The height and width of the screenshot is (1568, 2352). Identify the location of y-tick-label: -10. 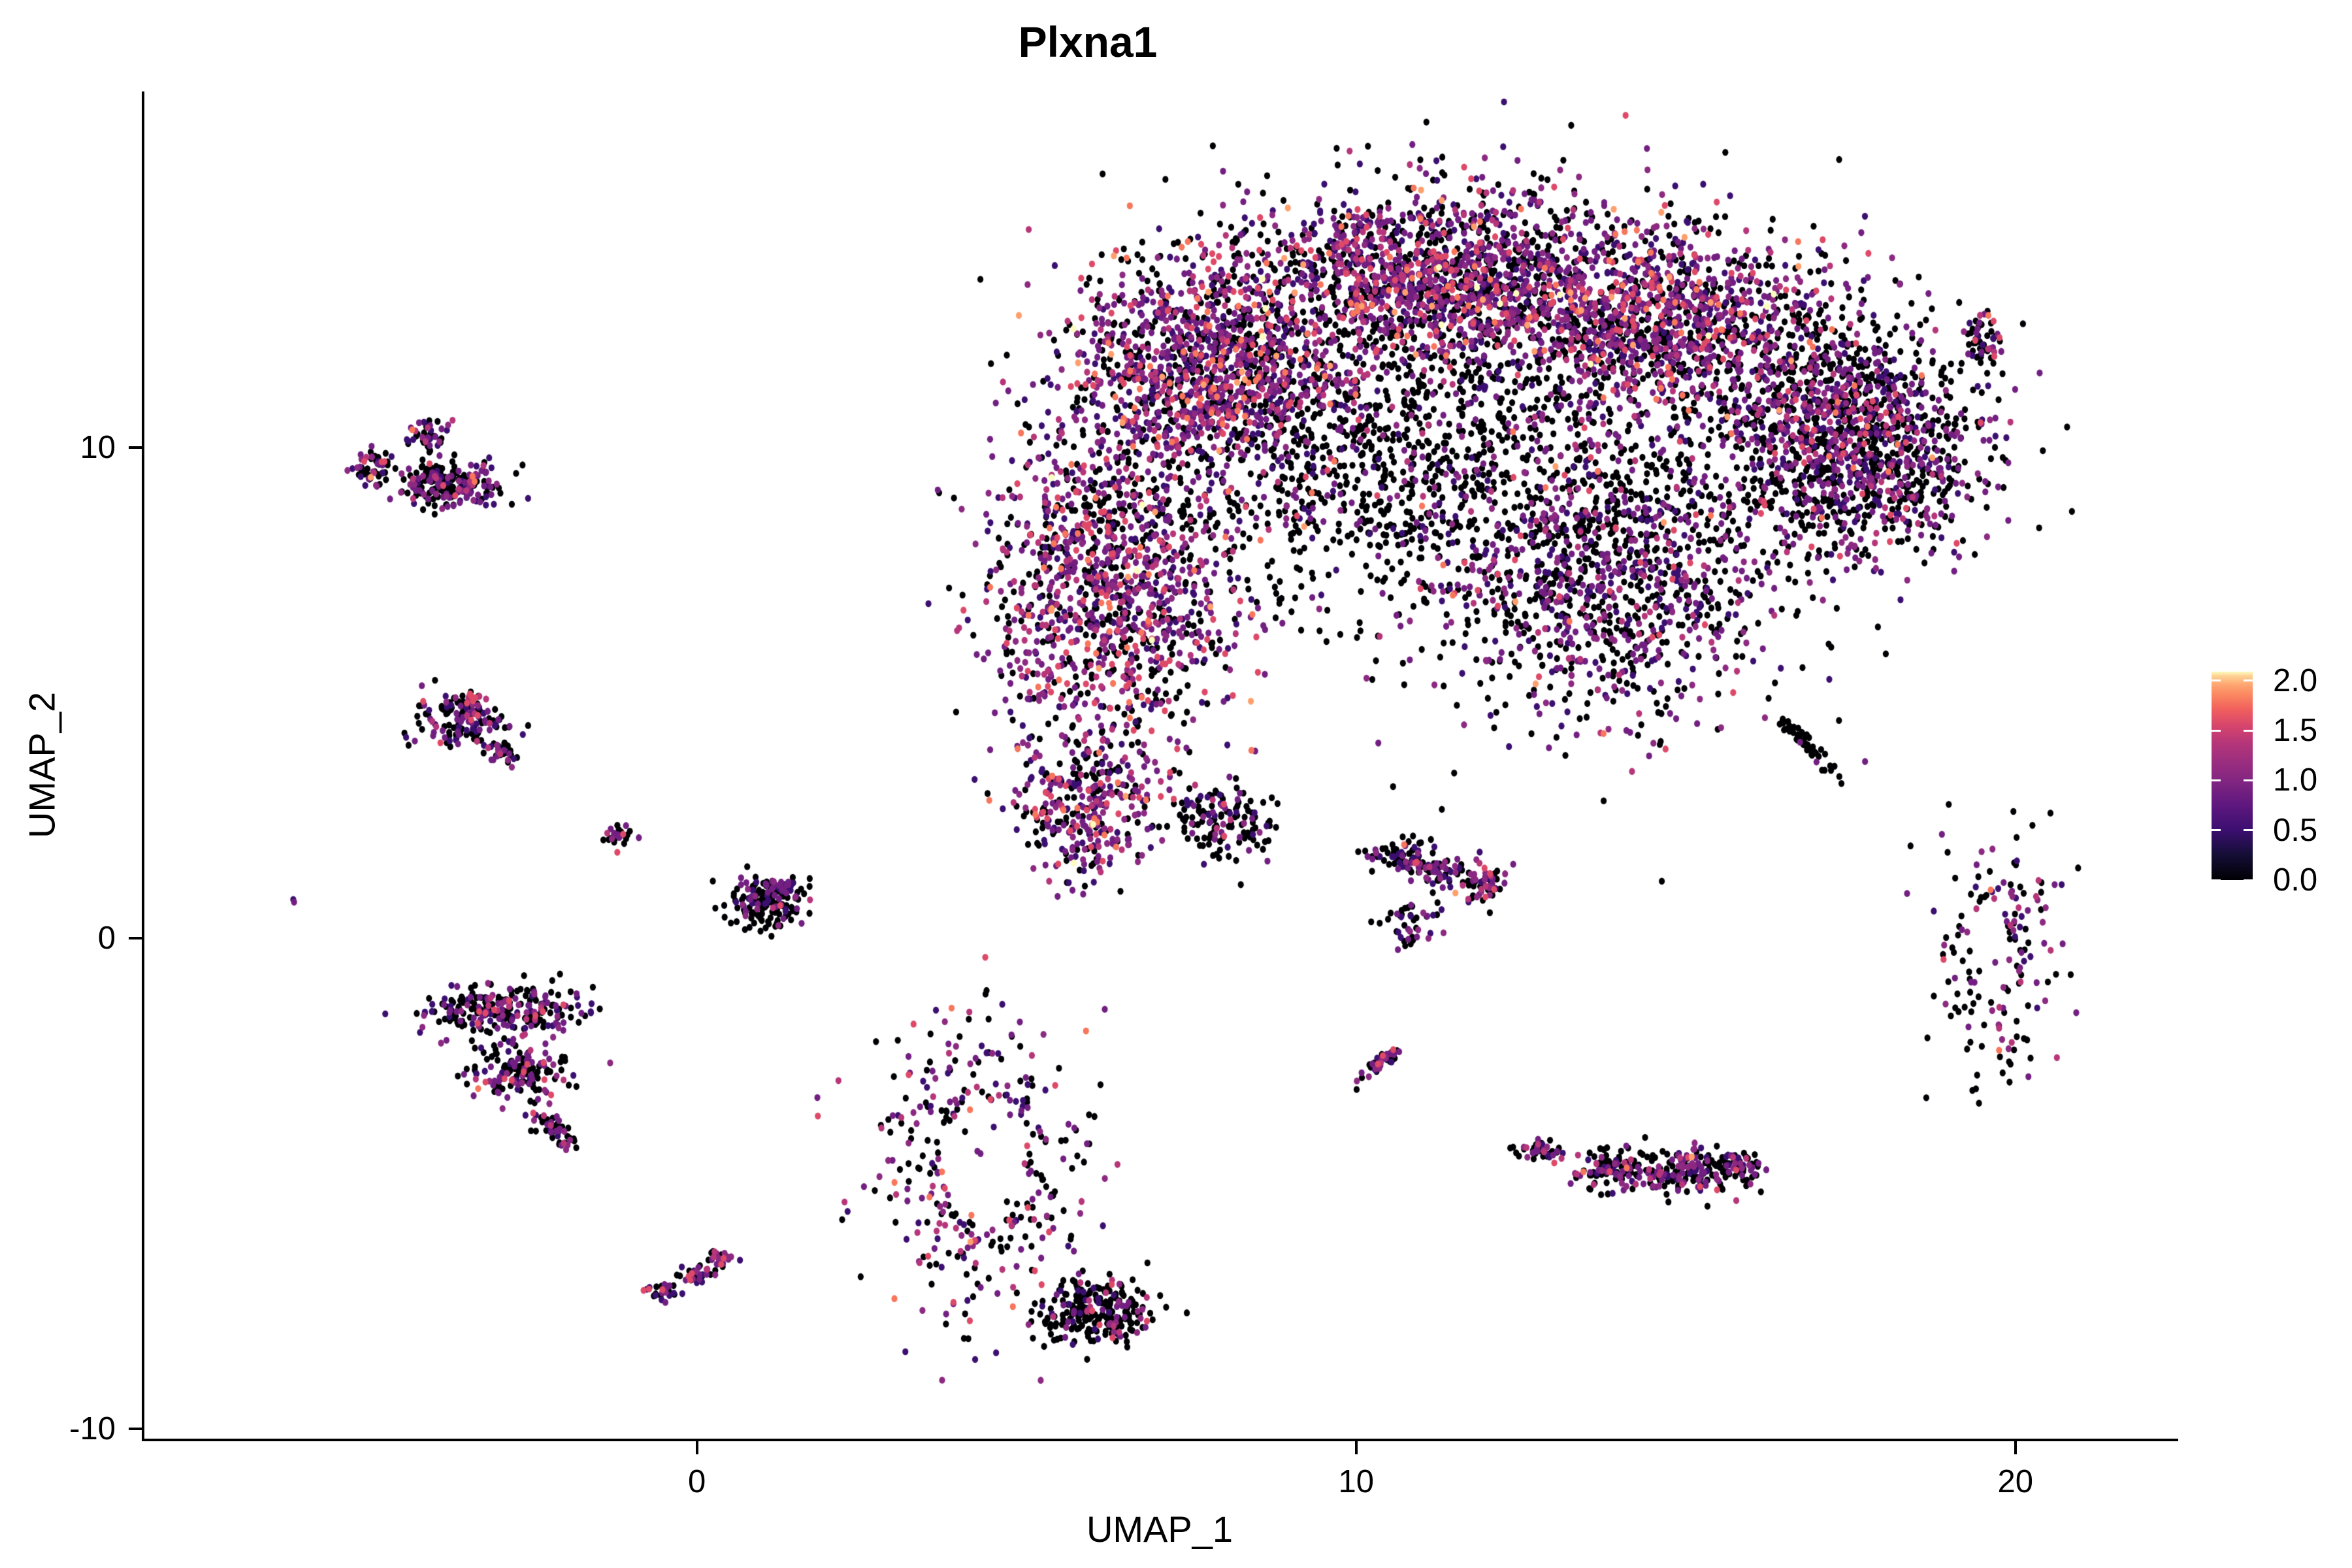
(92, 1428).